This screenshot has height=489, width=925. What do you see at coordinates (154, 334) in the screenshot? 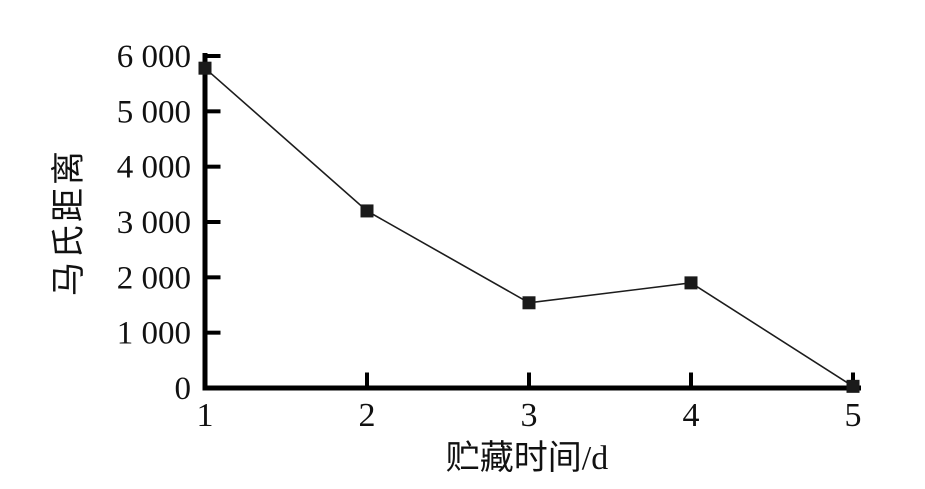
I see `y-tick-label: 1 000` at bounding box center [154, 334].